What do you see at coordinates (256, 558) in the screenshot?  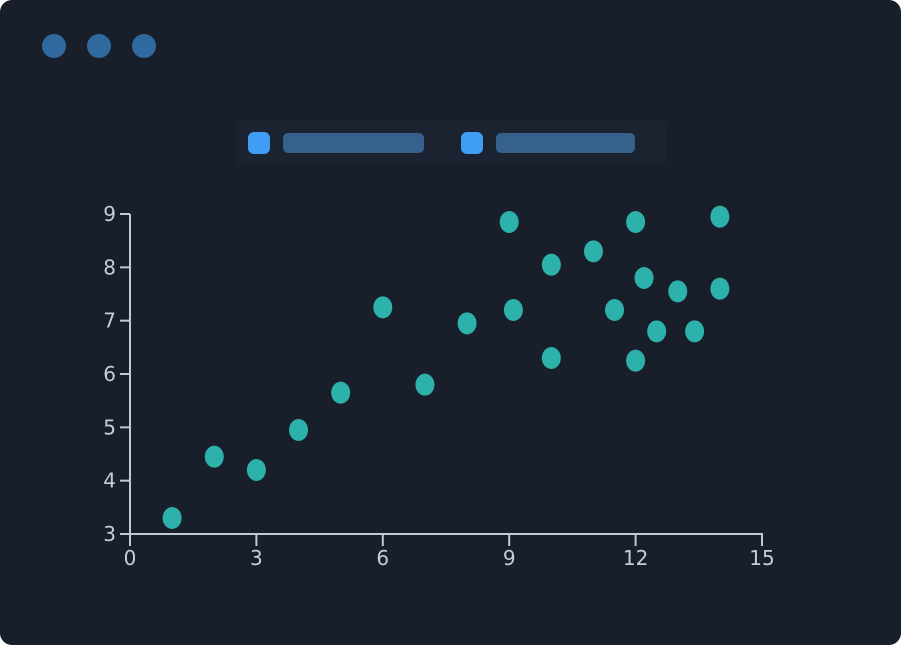 I see `x-axis-tick-label: 3` at bounding box center [256, 558].